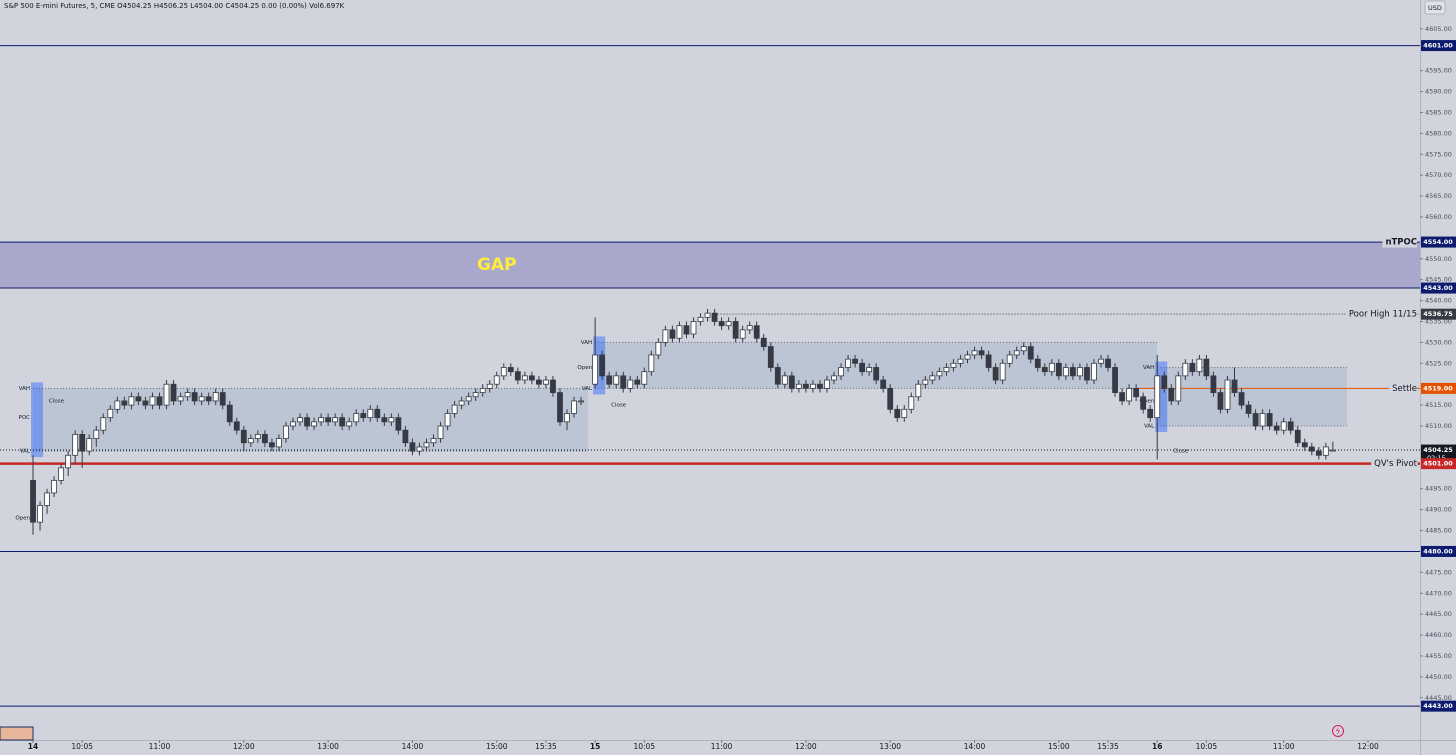  Describe the element at coordinates (1438, 112) in the screenshot. I see `y-tick-label: 4585.00` at that location.